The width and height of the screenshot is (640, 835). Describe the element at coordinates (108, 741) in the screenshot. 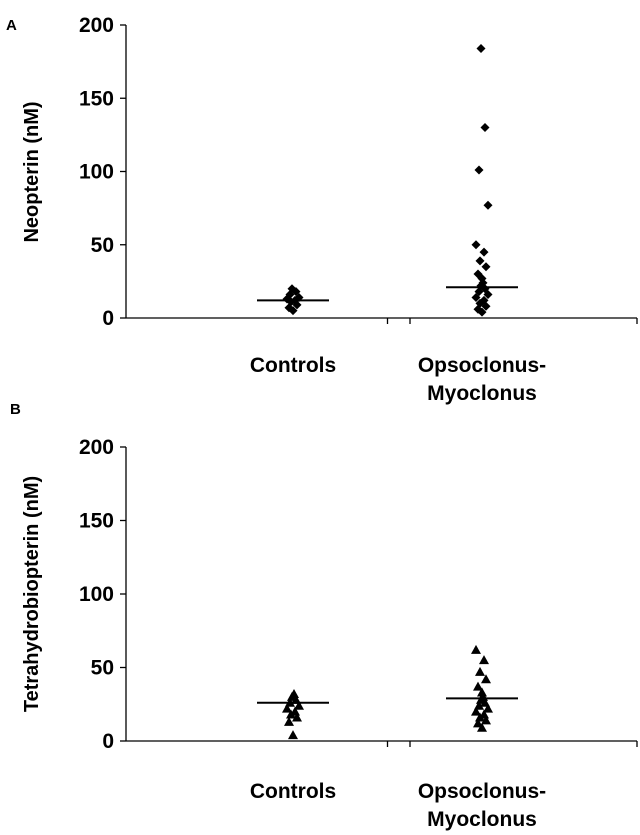

I see `panel-b-y-tick-label: 0` at that location.